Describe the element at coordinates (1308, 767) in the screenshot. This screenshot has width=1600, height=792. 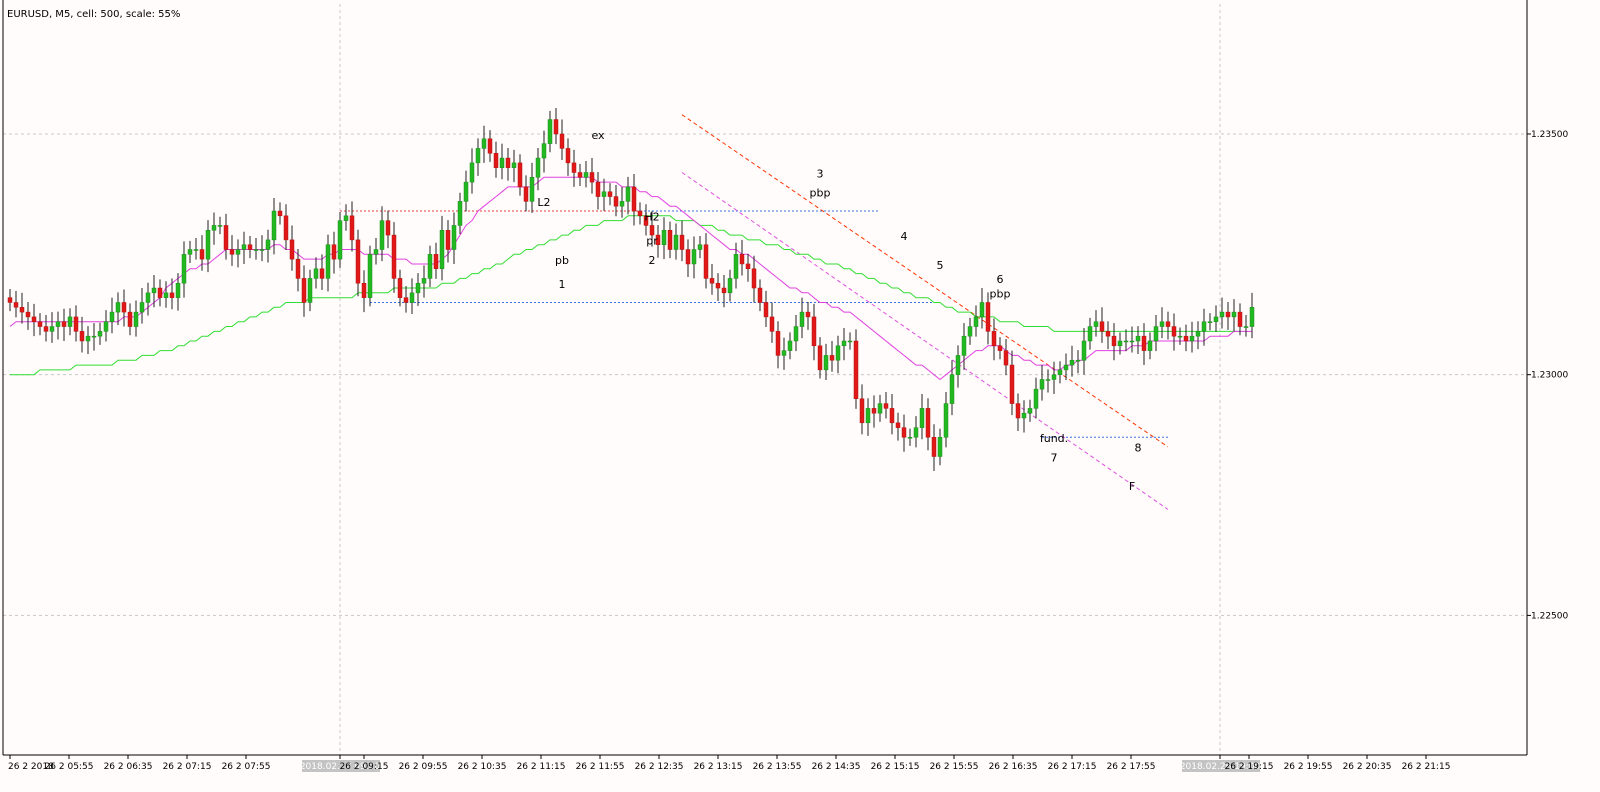
I see `time-tick-label: 26 2 19:55` at that location.